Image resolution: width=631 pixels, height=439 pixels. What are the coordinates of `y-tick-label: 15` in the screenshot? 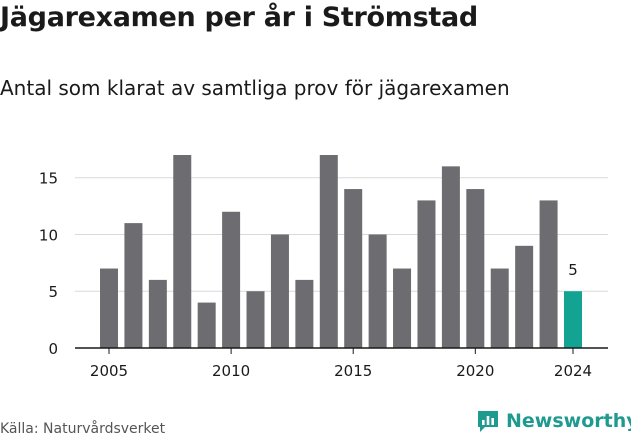 It's located at (48, 179).